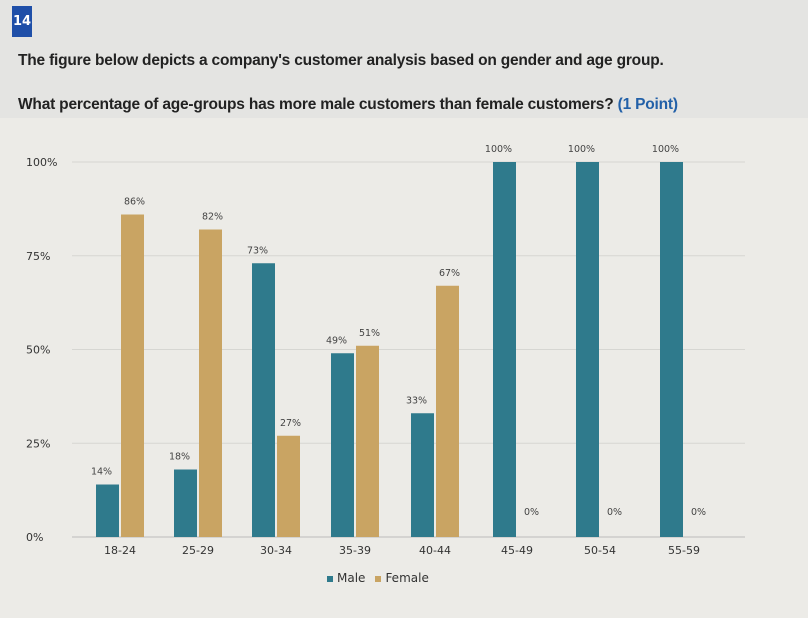 This screenshot has width=808, height=618. Describe the element at coordinates (517, 550) in the screenshot. I see `x-tick-label: 45-49` at that location.